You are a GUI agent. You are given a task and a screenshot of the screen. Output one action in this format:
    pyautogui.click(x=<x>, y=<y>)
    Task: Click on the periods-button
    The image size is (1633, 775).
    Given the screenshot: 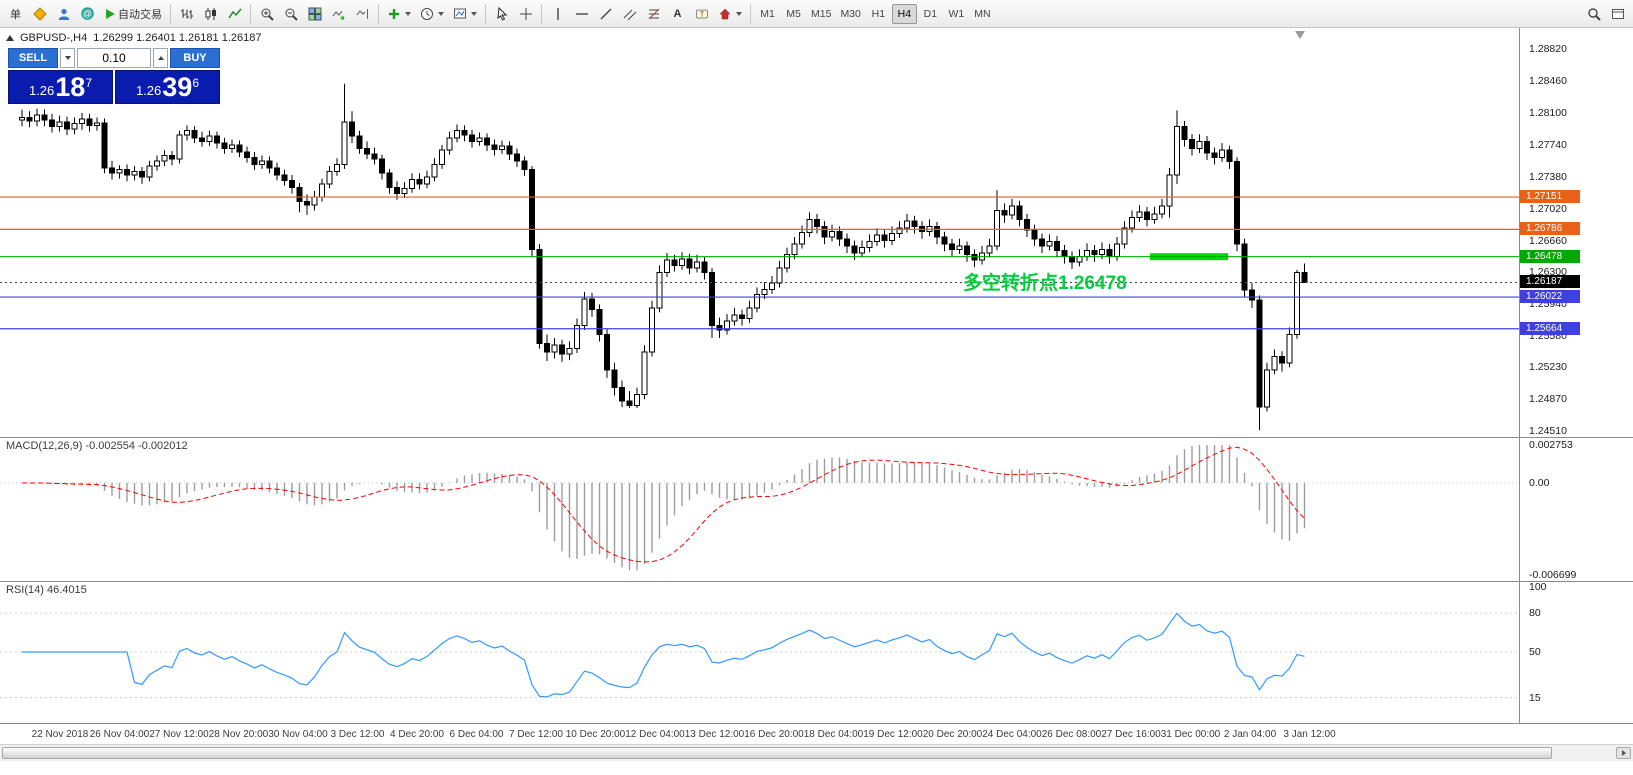 What is the action you would take?
    pyautogui.click(x=432, y=14)
    